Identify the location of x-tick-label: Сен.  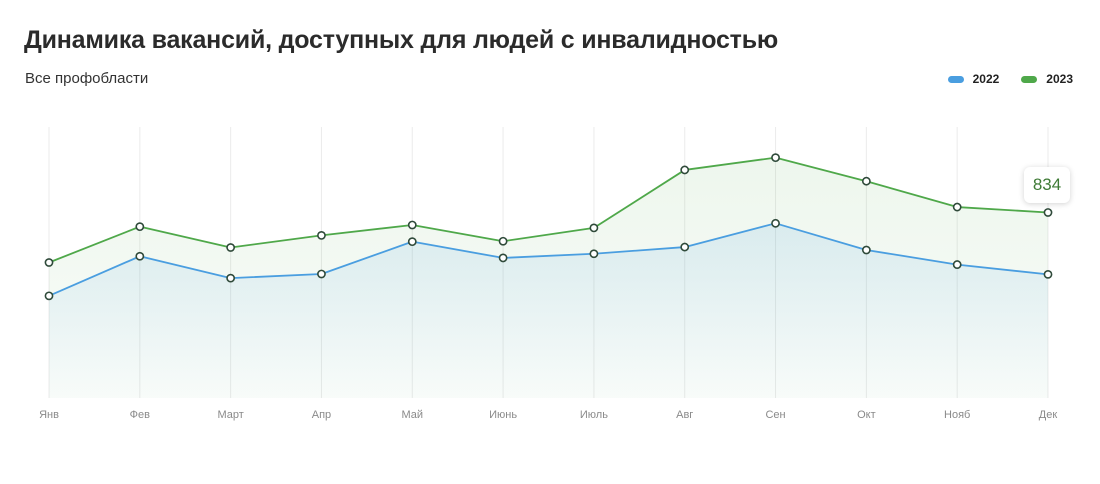
(775, 415).